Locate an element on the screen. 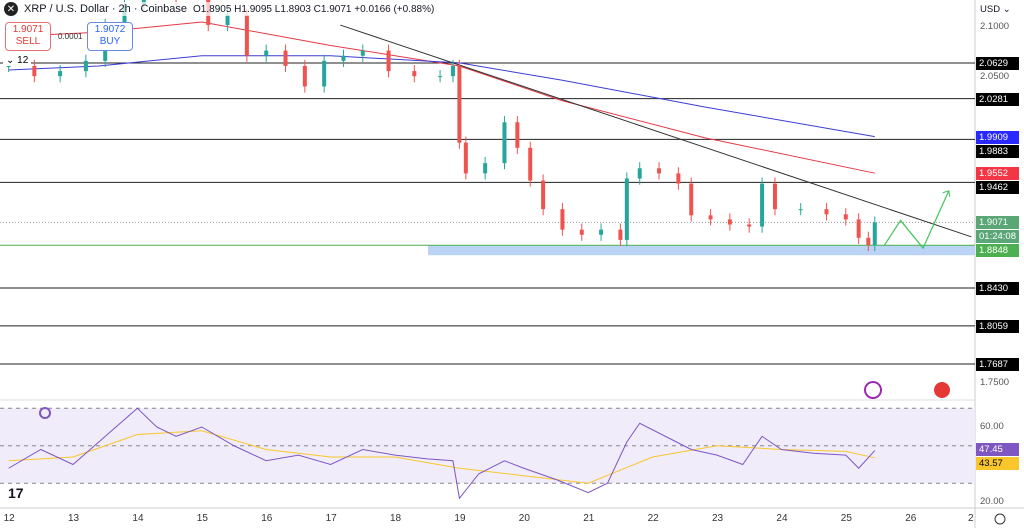 The image size is (1024, 528). ema-blue-line is located at coordinates (441, 96).